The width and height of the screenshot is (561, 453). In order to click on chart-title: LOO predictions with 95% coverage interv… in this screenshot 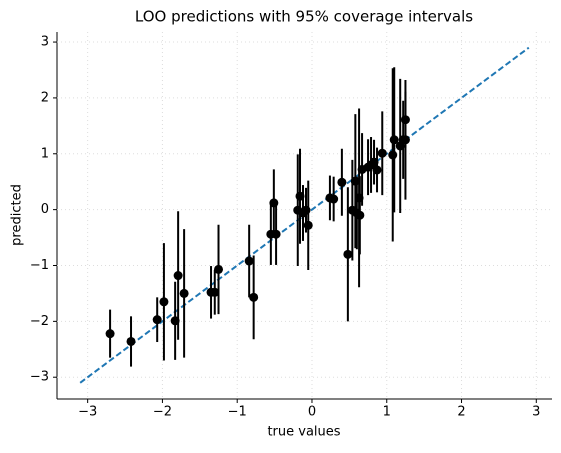, I will do `click(304, 17)`.